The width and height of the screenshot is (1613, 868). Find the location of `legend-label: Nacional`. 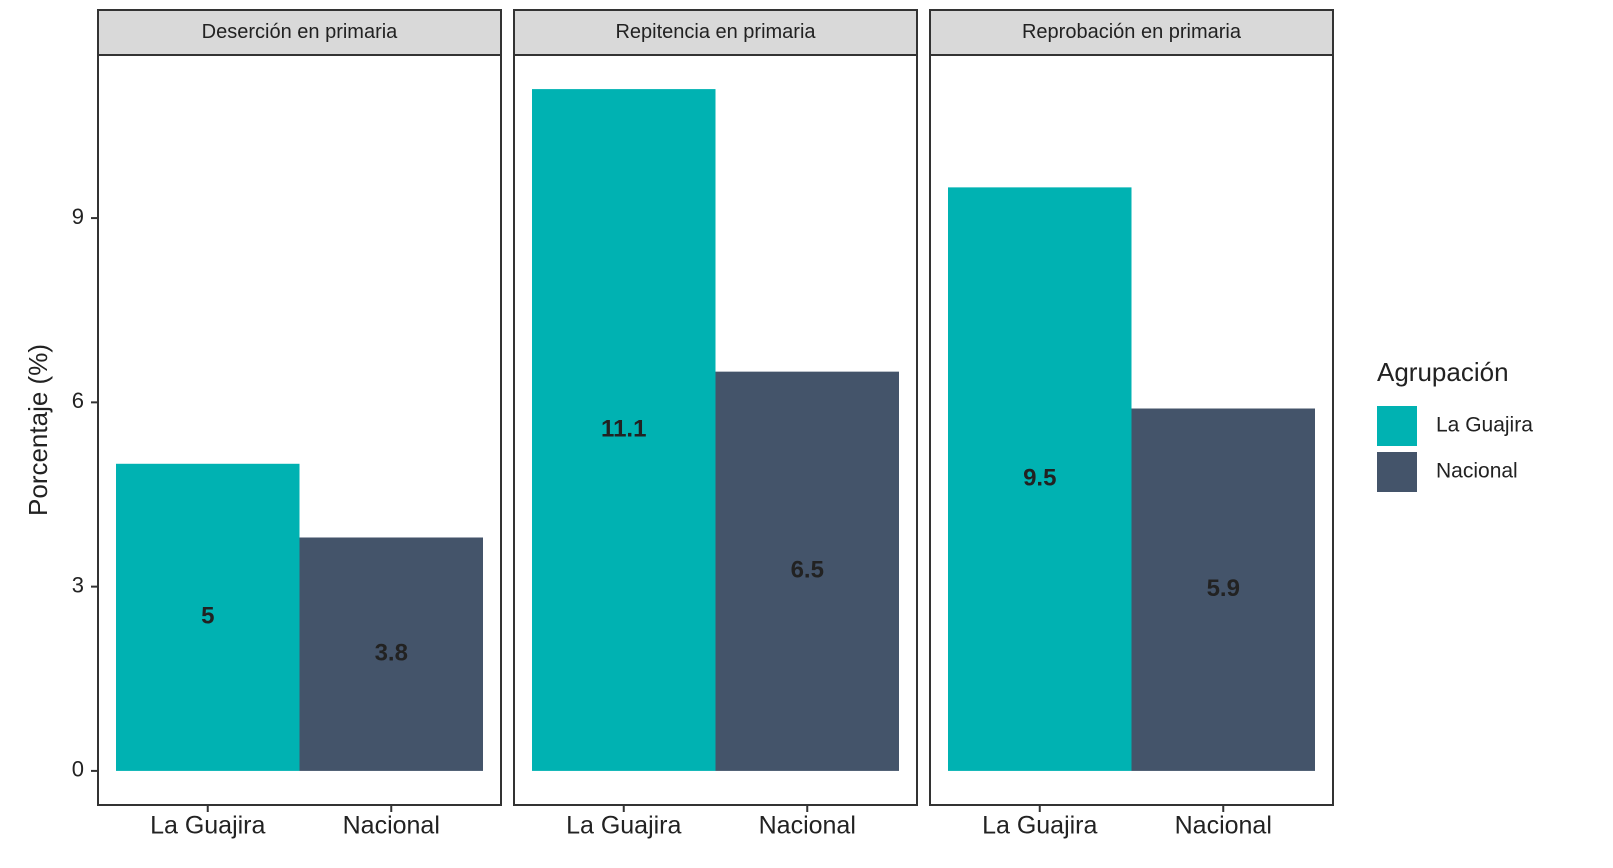

legend-label: Nacional is located at coordinates (1477, 471).